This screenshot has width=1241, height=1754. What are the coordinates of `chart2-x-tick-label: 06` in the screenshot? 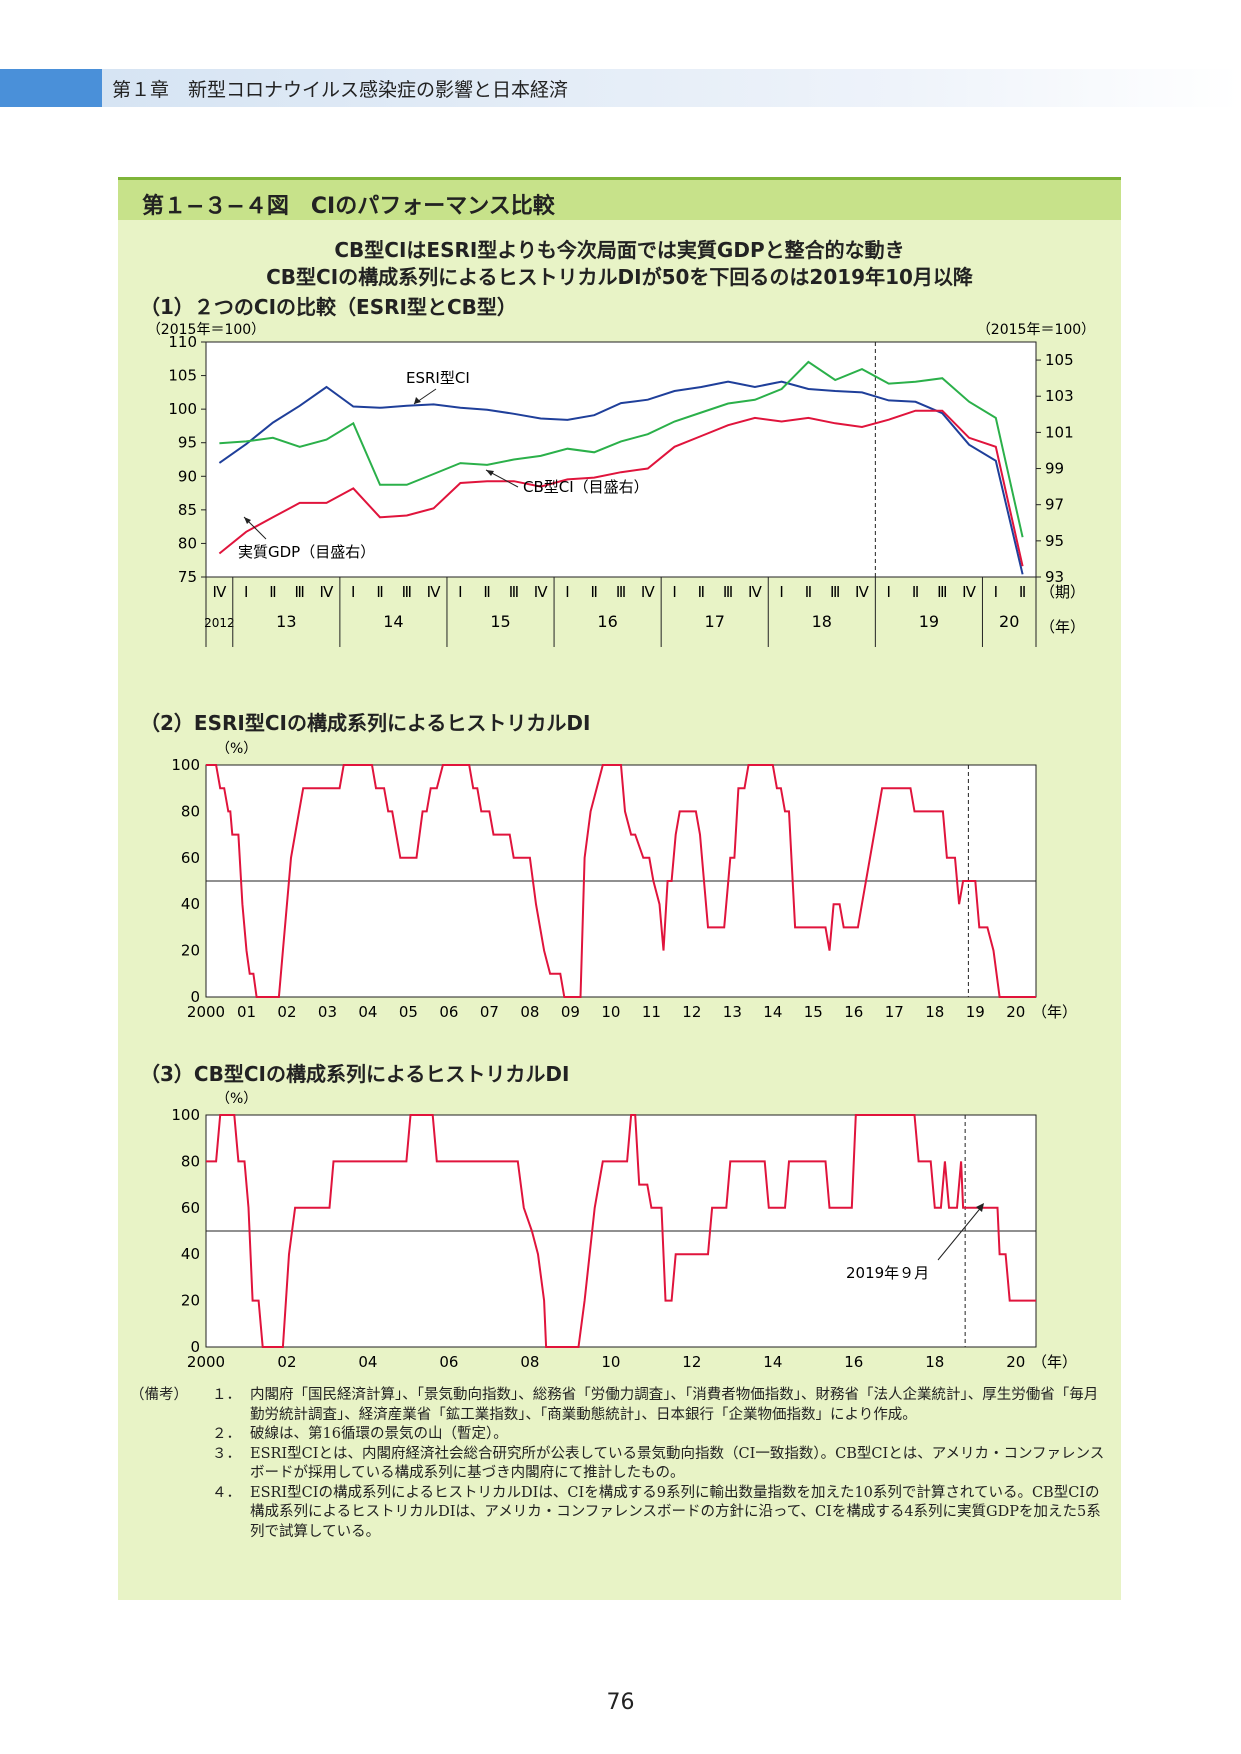 It's located at (448, 1012).